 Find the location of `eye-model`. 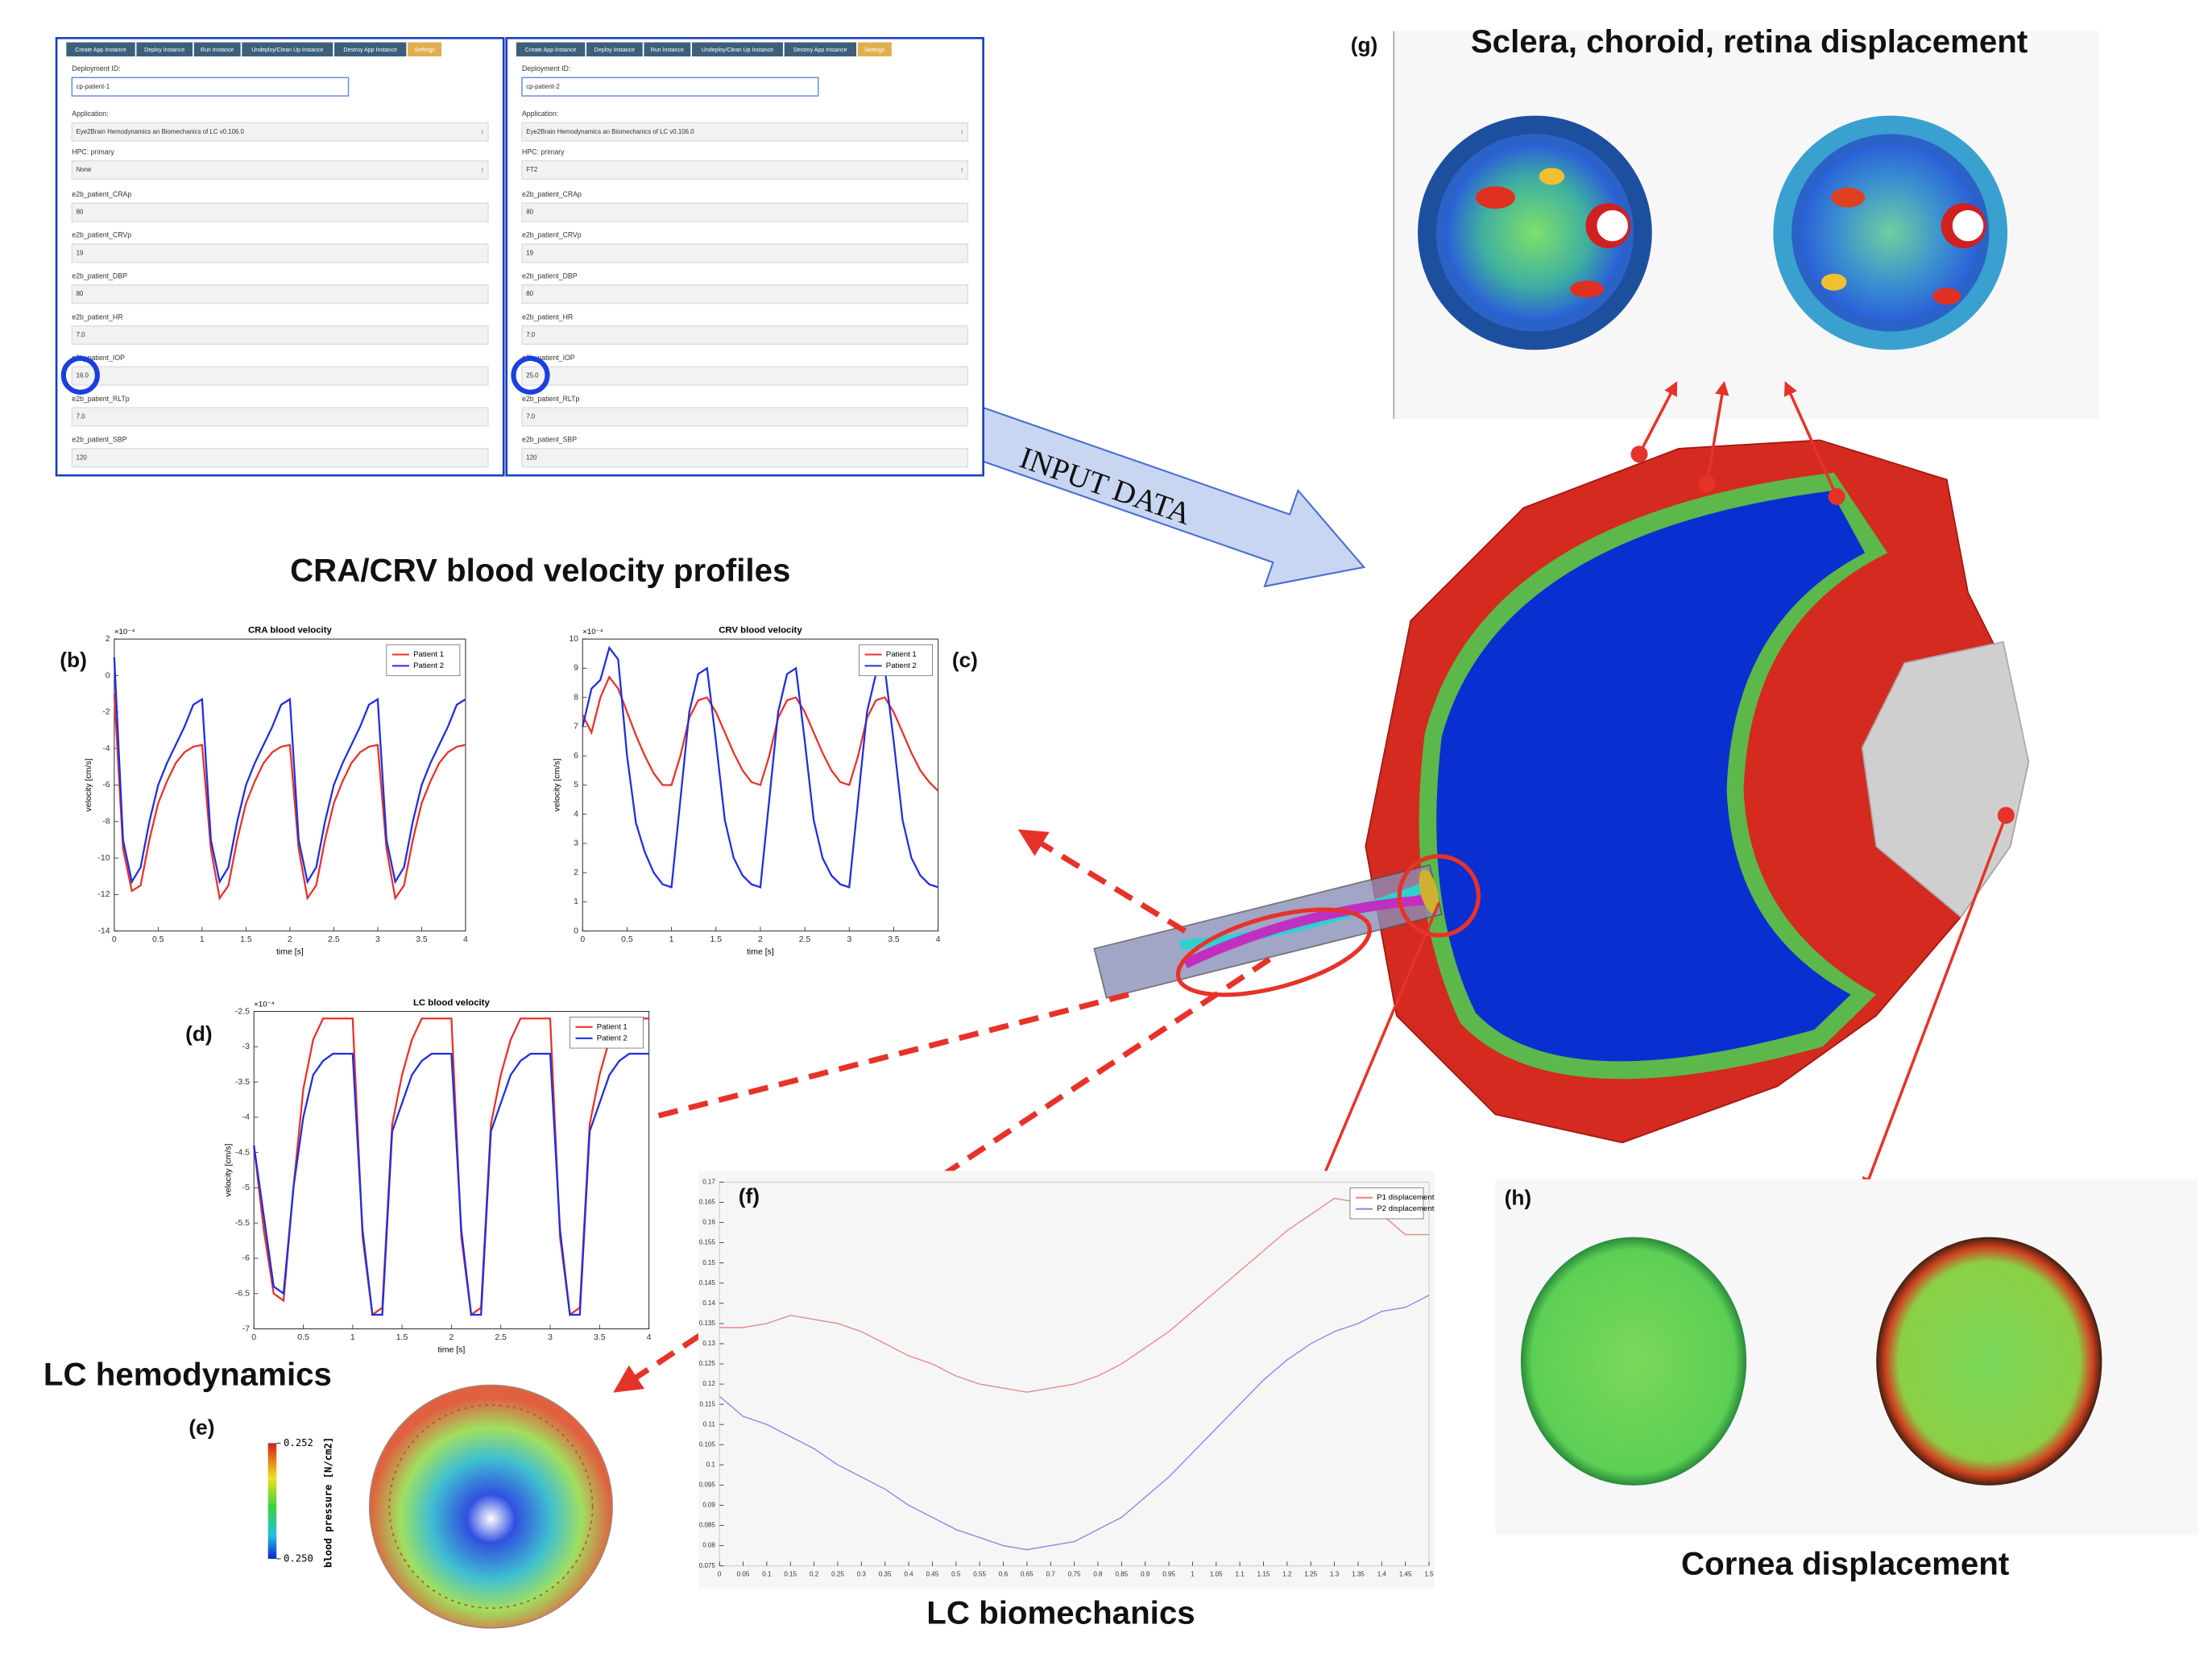

eye-model is located at coordinates (1697, 791).